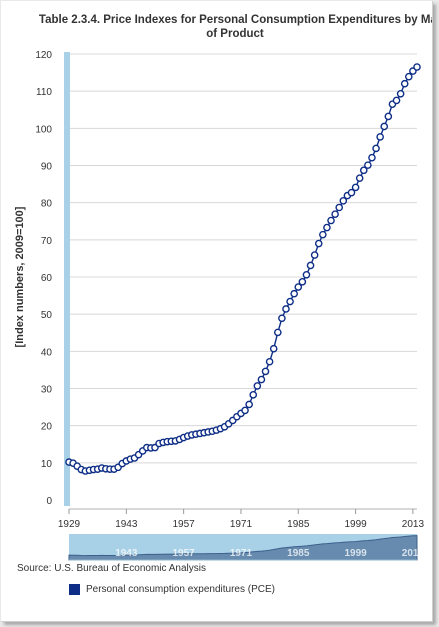 This screenshot has width=439, height=627. What do you see at coordinates (47, 241) in the screenshot?
I see `y-tick-label: 70` at bounding box center [47, 241].